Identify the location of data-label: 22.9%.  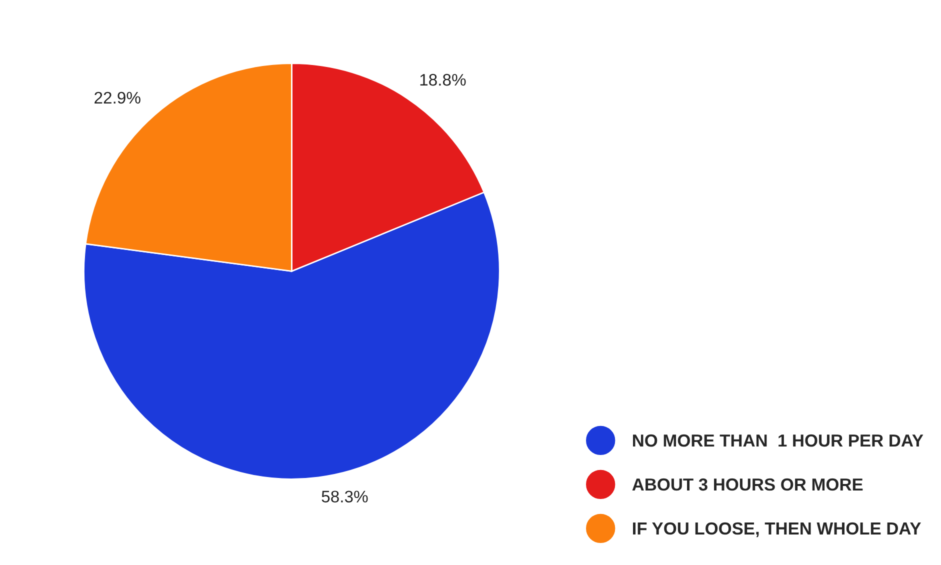
(117, 98).